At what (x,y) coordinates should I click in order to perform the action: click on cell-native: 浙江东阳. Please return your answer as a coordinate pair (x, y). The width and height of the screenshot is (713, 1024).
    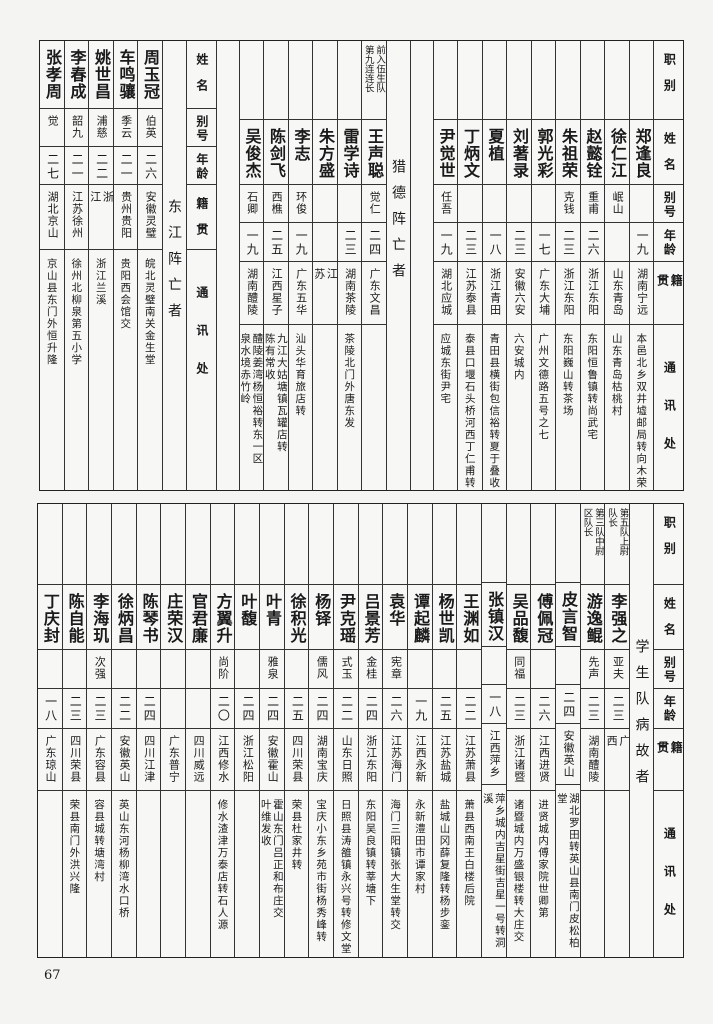
    Looking at the image, I should click on (592, 292).